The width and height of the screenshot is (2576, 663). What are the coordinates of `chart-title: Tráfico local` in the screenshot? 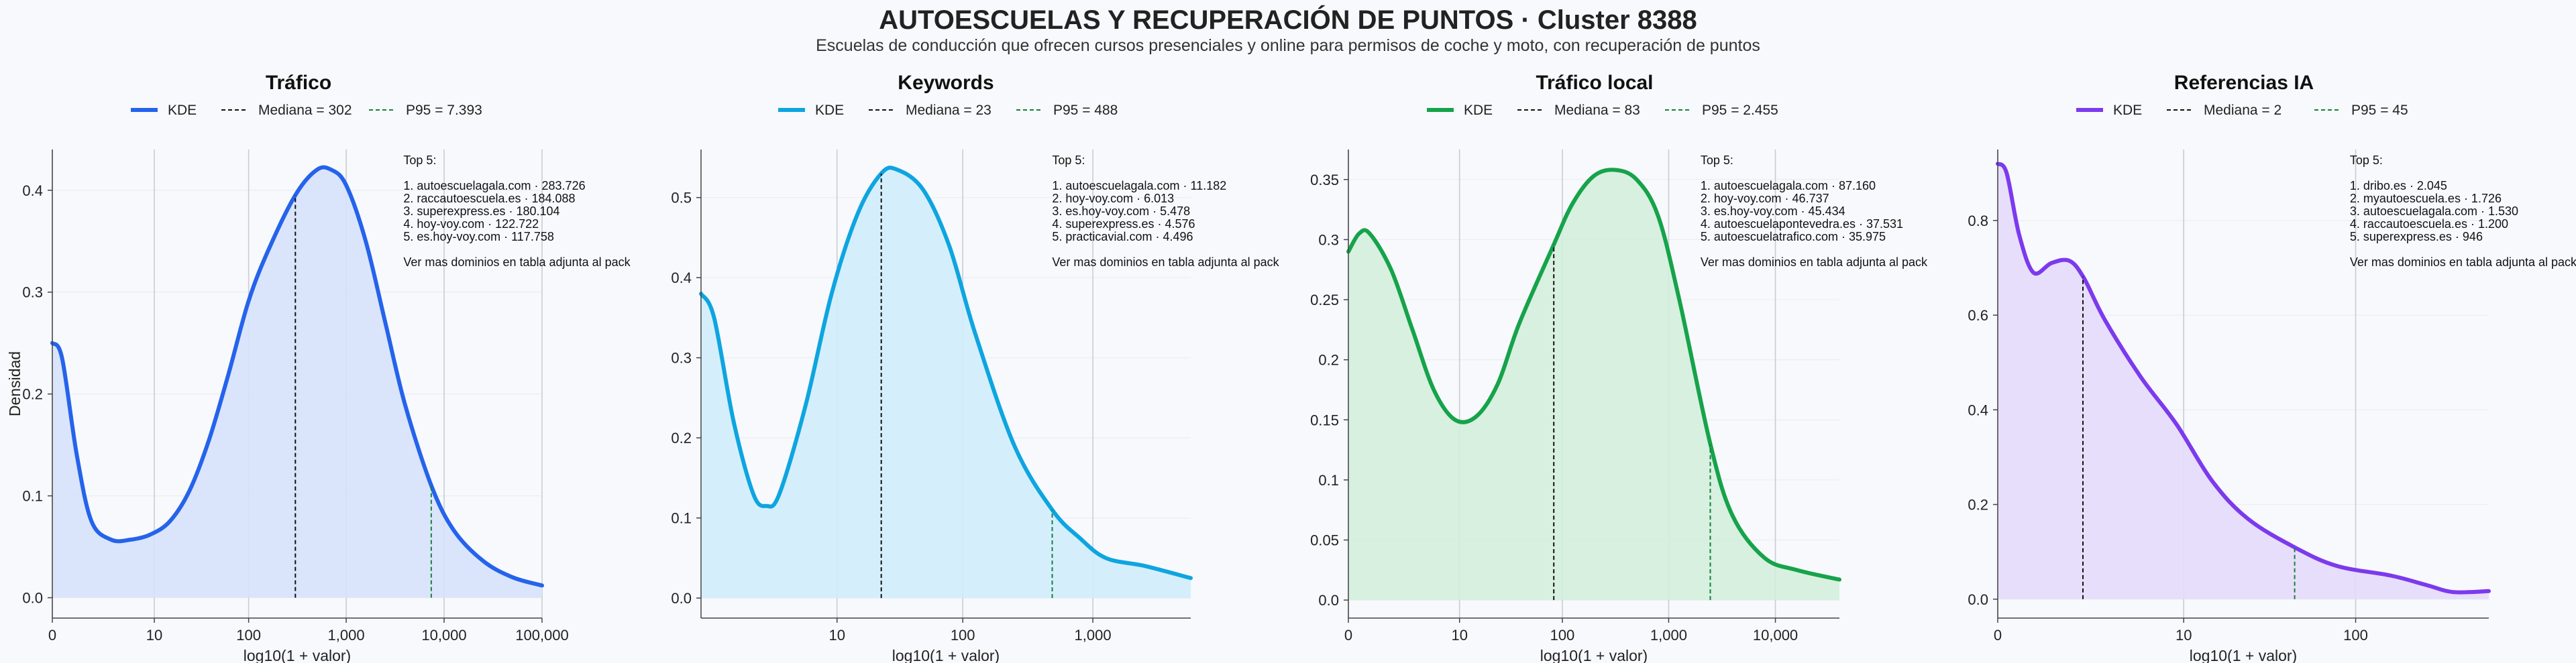 It's located at (1594, 83).